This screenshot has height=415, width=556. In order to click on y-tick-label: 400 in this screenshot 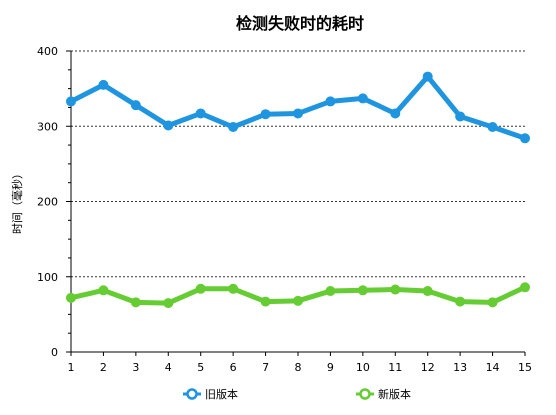, I will do `click(47, 51)`.